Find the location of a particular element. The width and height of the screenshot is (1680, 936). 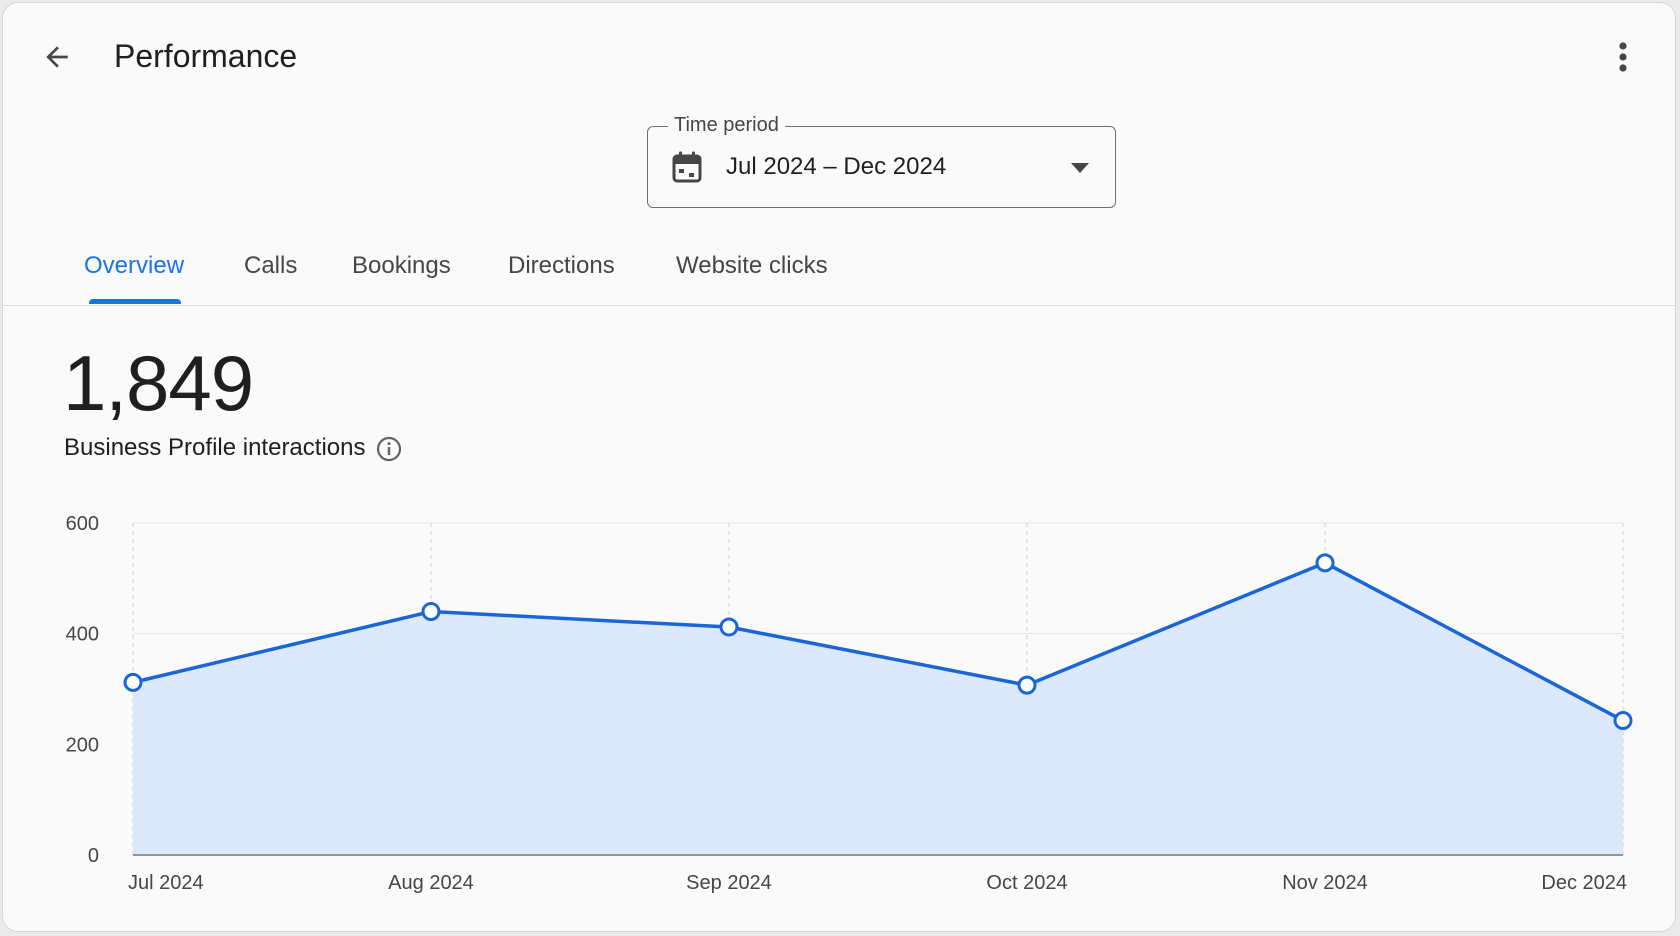

back-button is located at coordinates (57, 57).